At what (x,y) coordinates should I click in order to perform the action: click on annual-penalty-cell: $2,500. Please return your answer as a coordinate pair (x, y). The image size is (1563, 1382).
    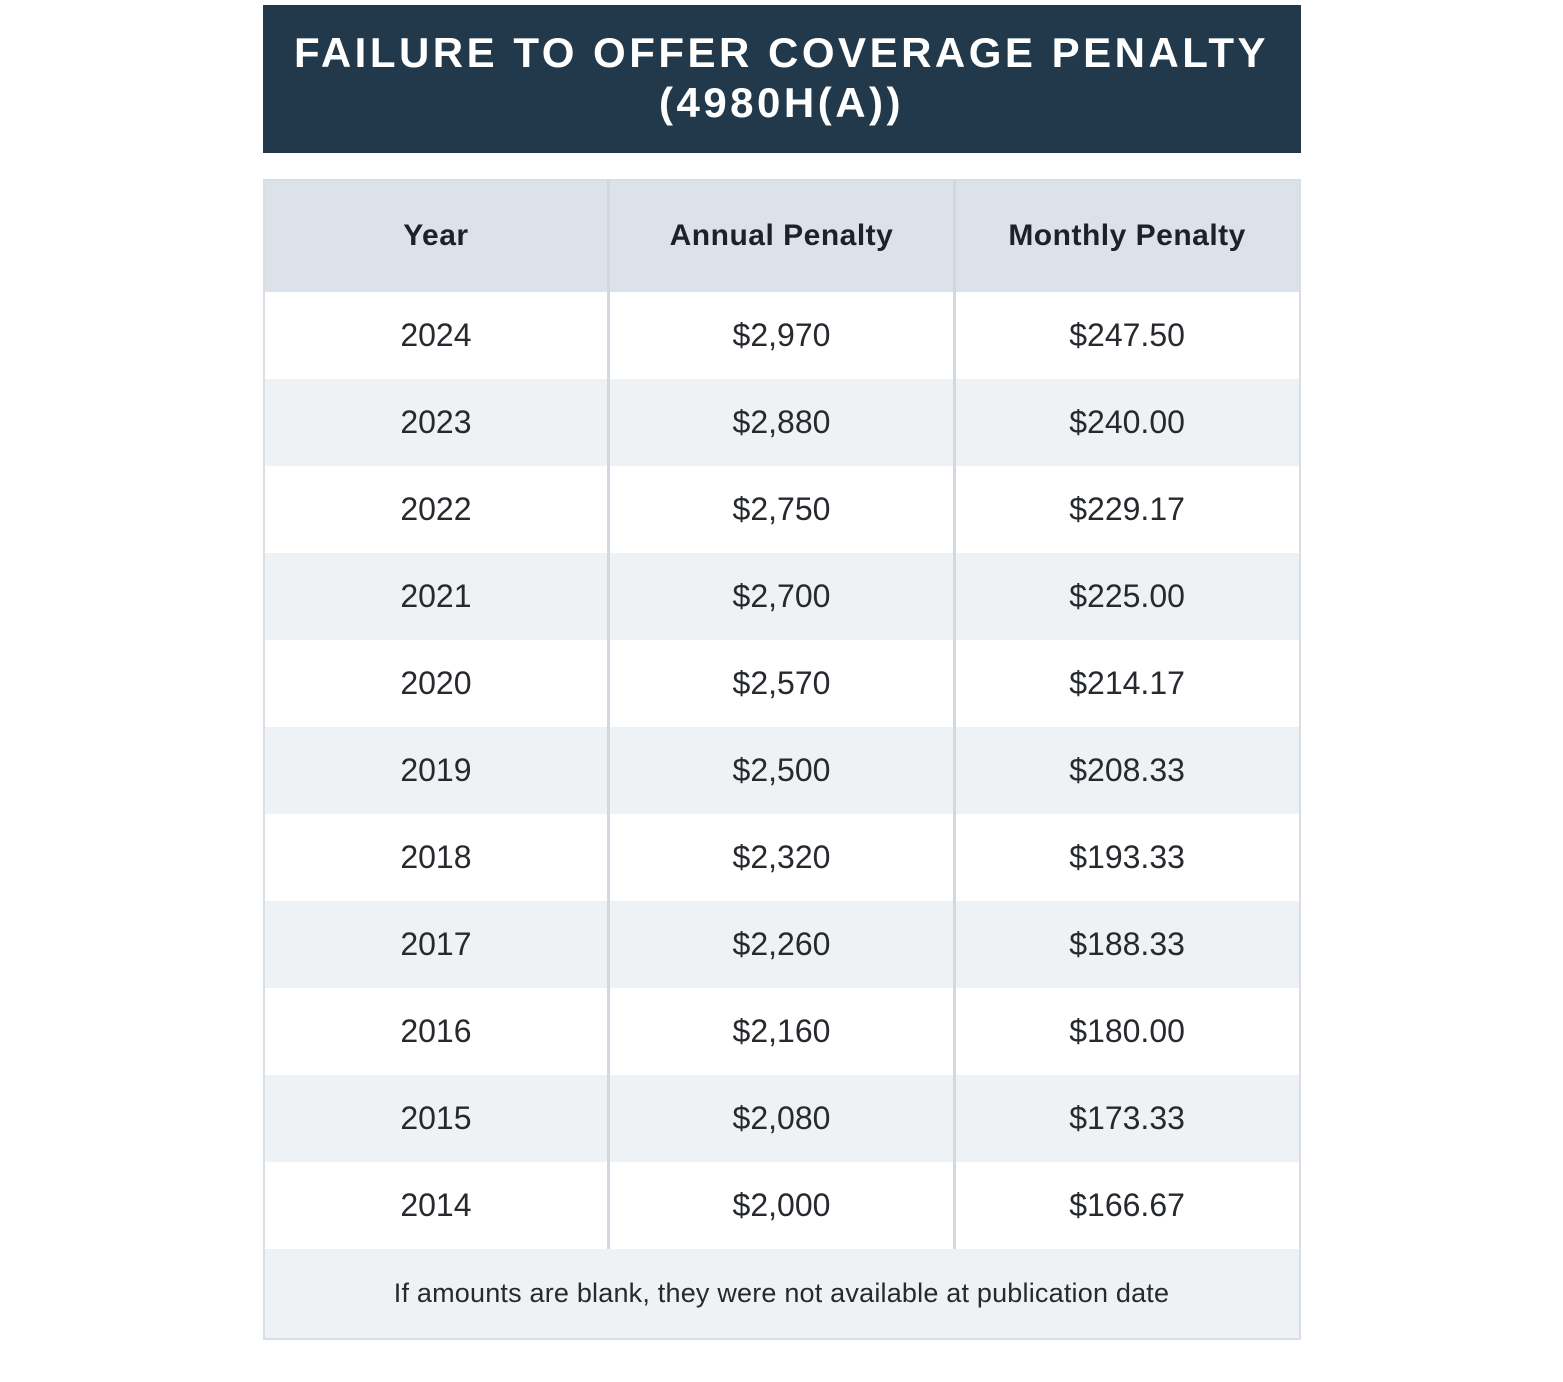
    Looking at the image, I should click on (781, 770).